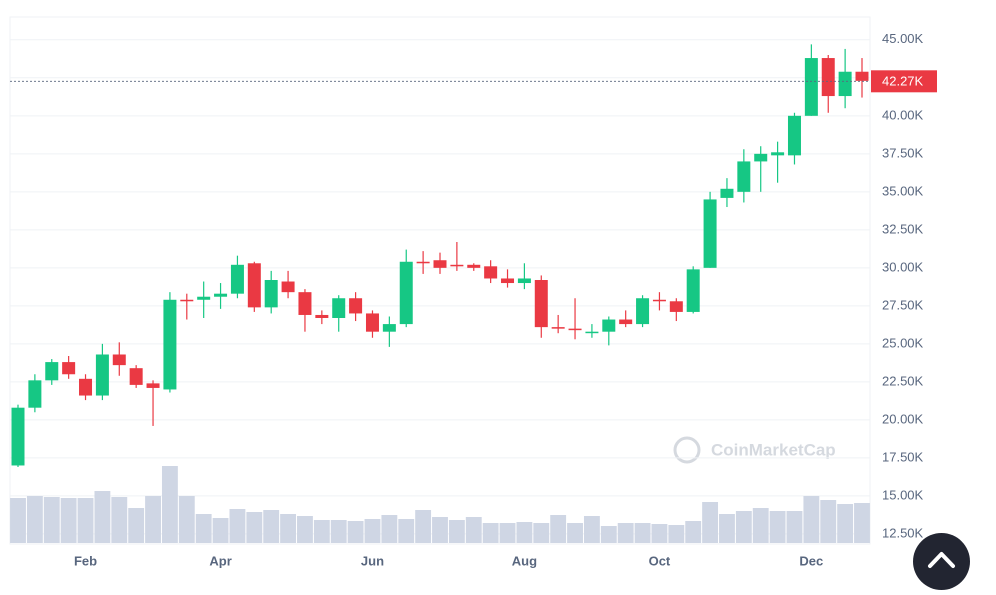  What do you see at coordinates (941, 561) in the screenshot?
I see `scroll-top-button` at bounding box center [941, 561].